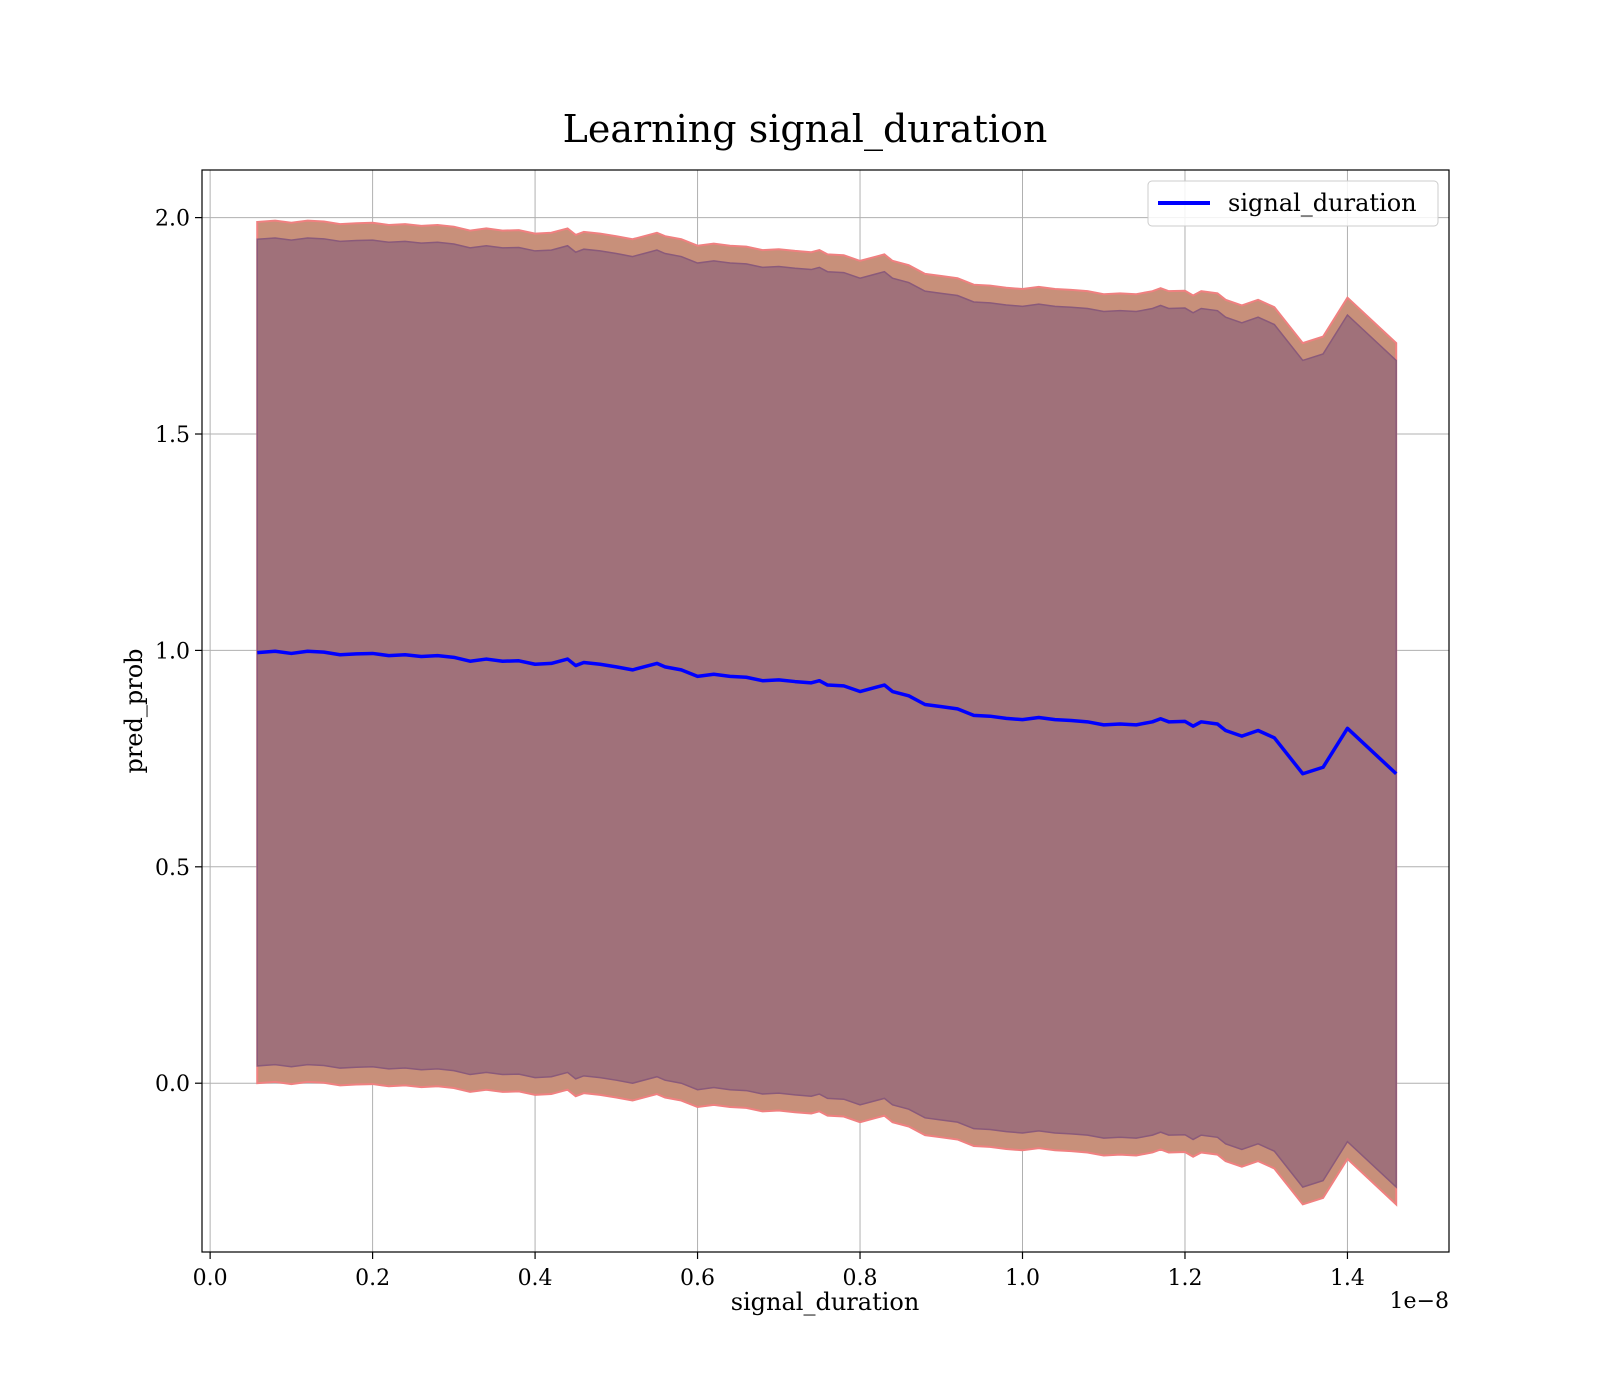 Image resolution: width=1600 pixels, height=1400 pixels. I want to click on x-tick-label: 0.2, so click(372, 1278).